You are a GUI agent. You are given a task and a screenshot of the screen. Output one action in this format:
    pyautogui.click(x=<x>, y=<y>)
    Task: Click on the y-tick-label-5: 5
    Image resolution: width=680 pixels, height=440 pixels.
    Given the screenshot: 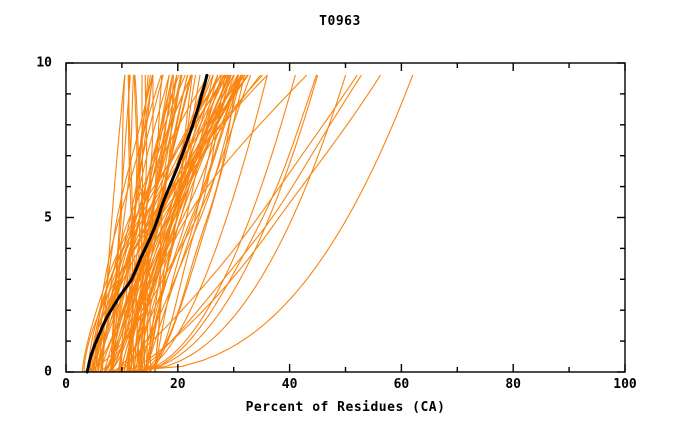 What is the action you would take?
    pyautogui.click(x=48, y=217)
    